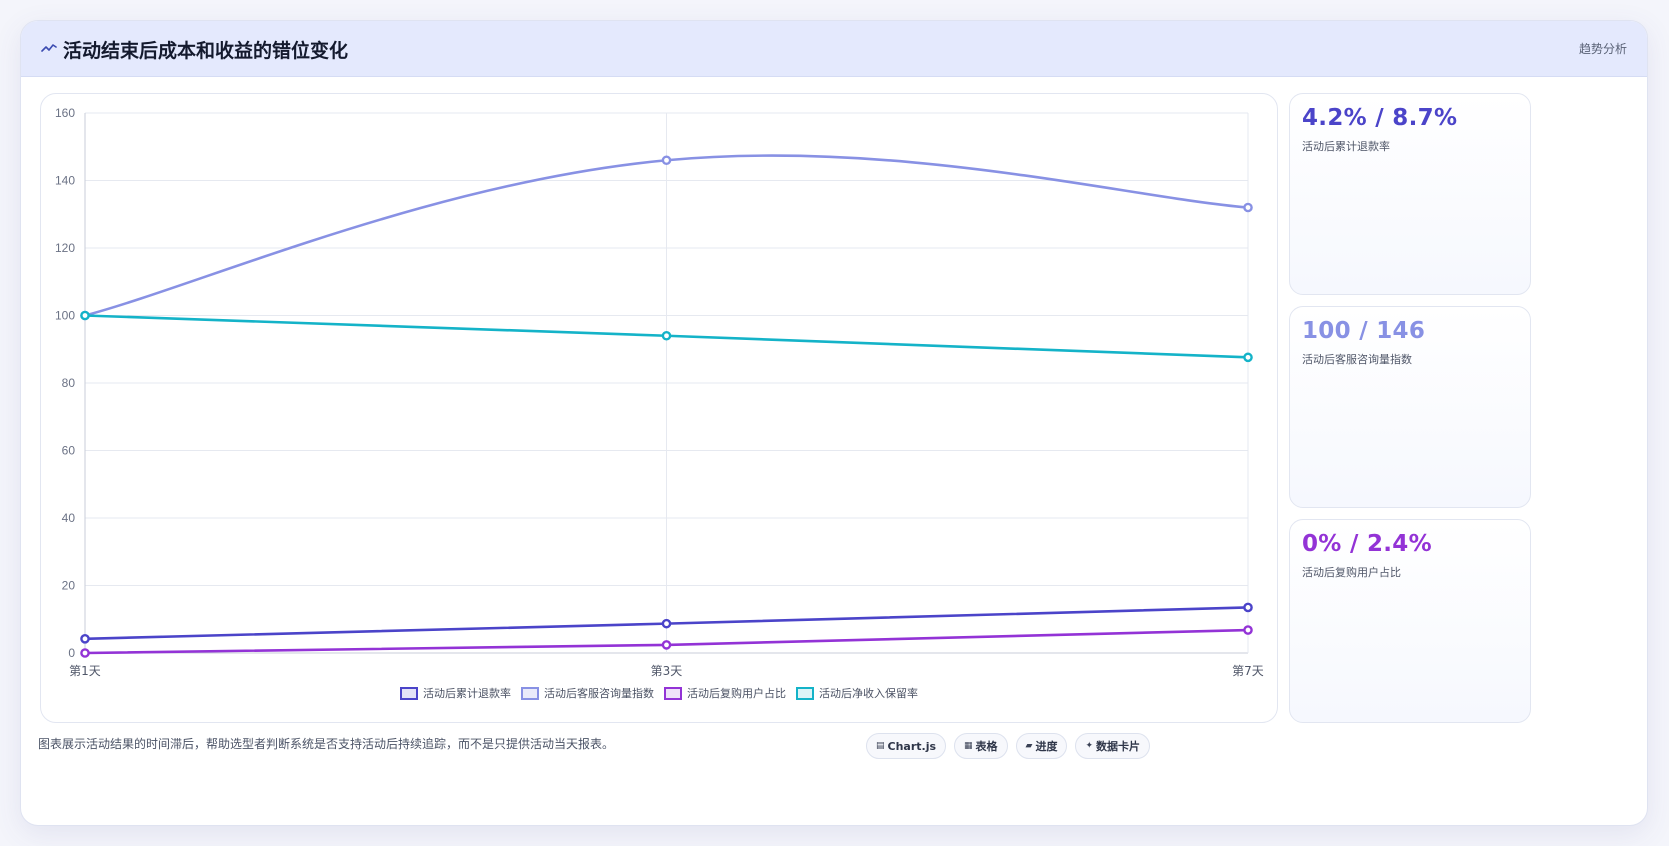  I want to click on tag-label: 进度, so click(1046, 746).